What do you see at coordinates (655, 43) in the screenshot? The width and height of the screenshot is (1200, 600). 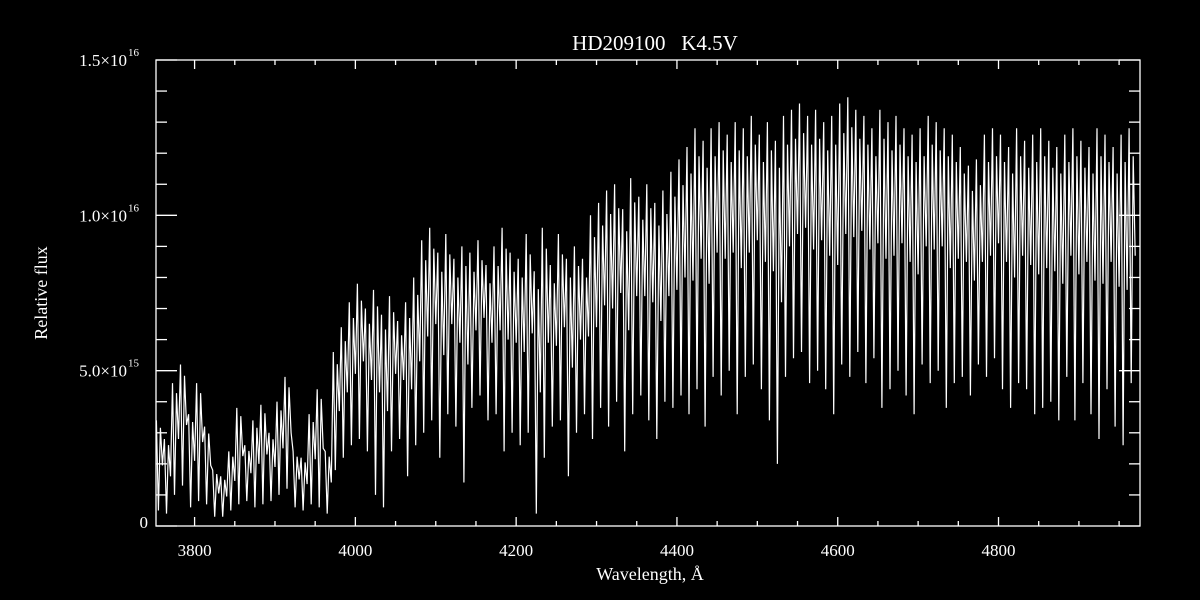 I see `chart-title: HD209100 K4.5V` at bounding box center [655, 43].